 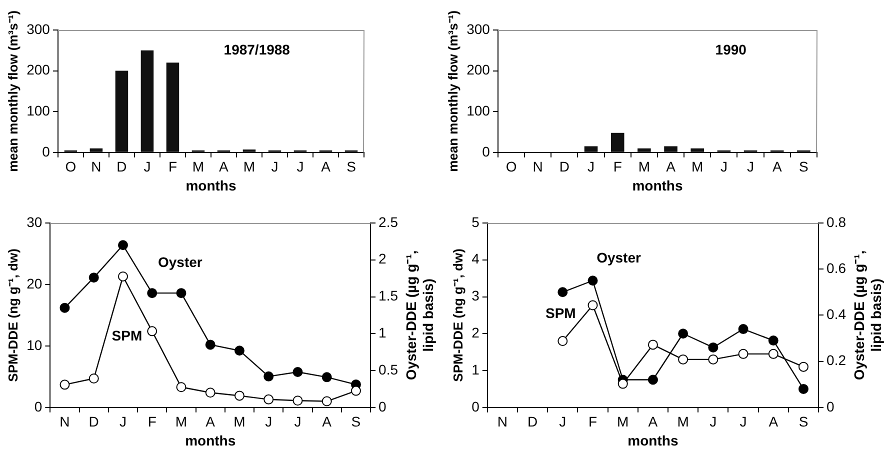 I want to click on y-tick-label: 5, so click(x=476, y=222).